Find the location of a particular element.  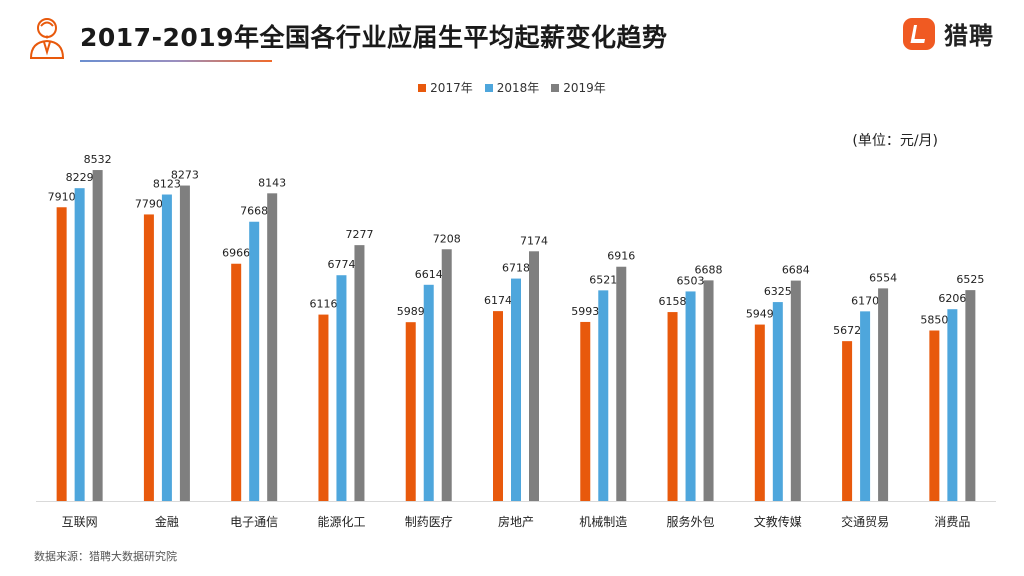

value-label: 6688 is located at coordinates (709, 269).